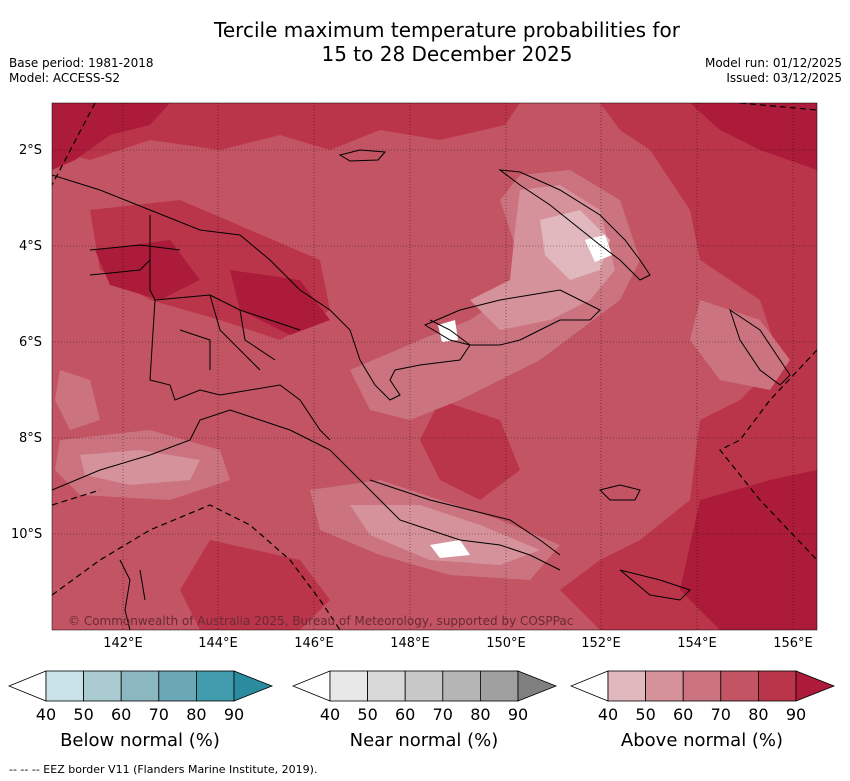  What do you see at coordinates (31, 342) in the screenshot?
I see `lat-label-6s: 6°S` at bounding box center [31, 342].